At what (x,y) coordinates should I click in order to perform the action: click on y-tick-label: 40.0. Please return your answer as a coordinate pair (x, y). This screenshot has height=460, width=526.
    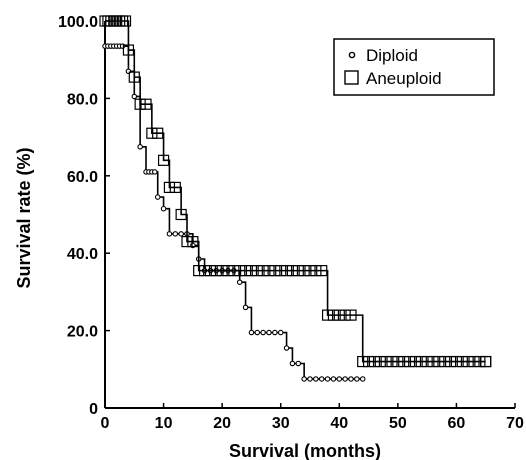
    Looking at the image, I should click on (82, 254).